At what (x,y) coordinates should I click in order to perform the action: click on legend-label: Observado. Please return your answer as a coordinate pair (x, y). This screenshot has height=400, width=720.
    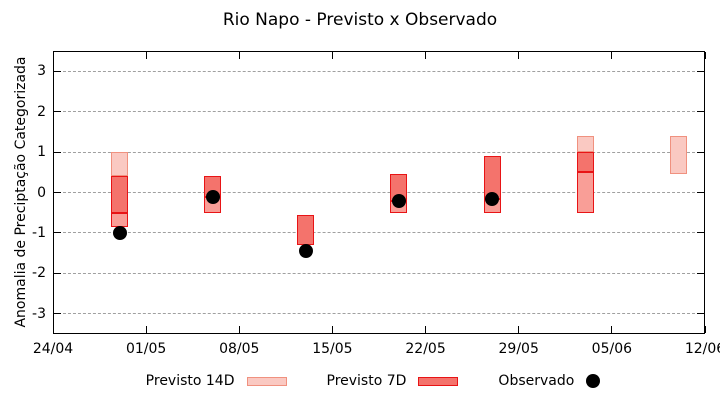
    Looking at the image, I should click on (536, 381).